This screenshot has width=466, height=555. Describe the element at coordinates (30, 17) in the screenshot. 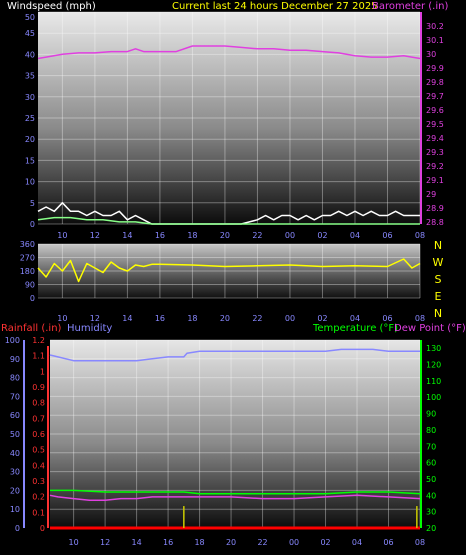

I see `panel1-y-left-tick-label: 50` at that location.